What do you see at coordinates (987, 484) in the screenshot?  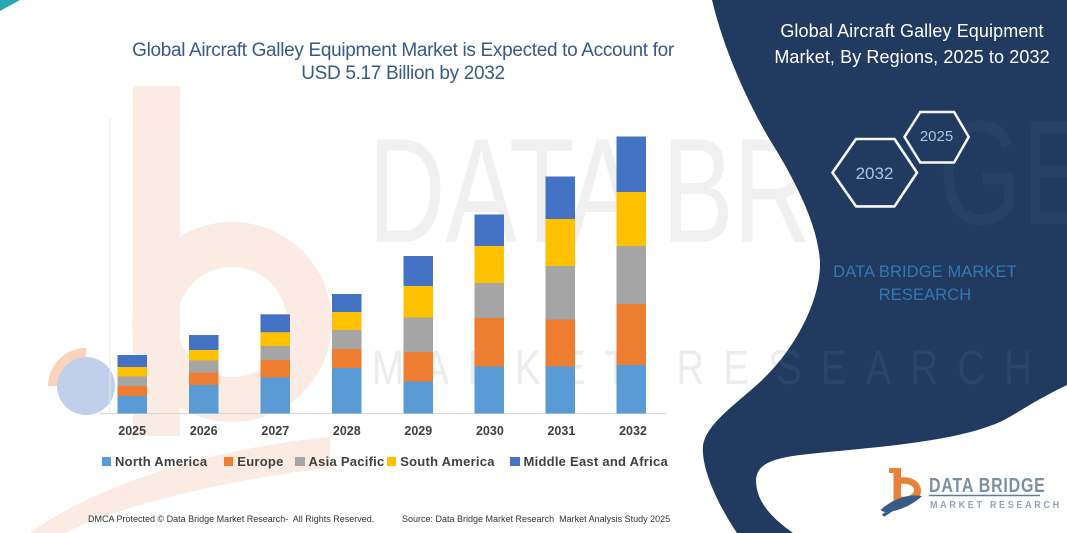 I see `svg-text: DATA BRIDGE` at bounding box center [987, 484].